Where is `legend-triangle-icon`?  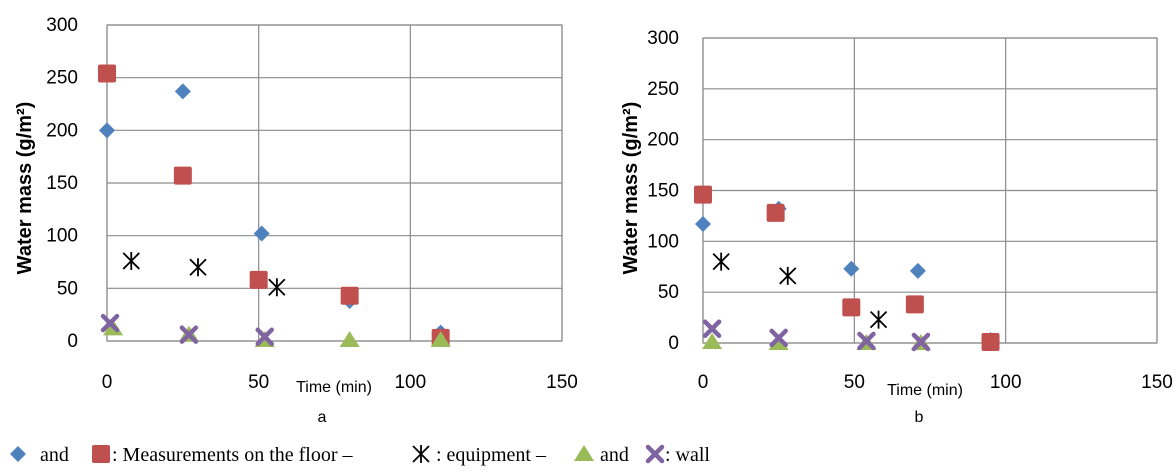
legend-triangle-icon is located at coordinates (584, 453).